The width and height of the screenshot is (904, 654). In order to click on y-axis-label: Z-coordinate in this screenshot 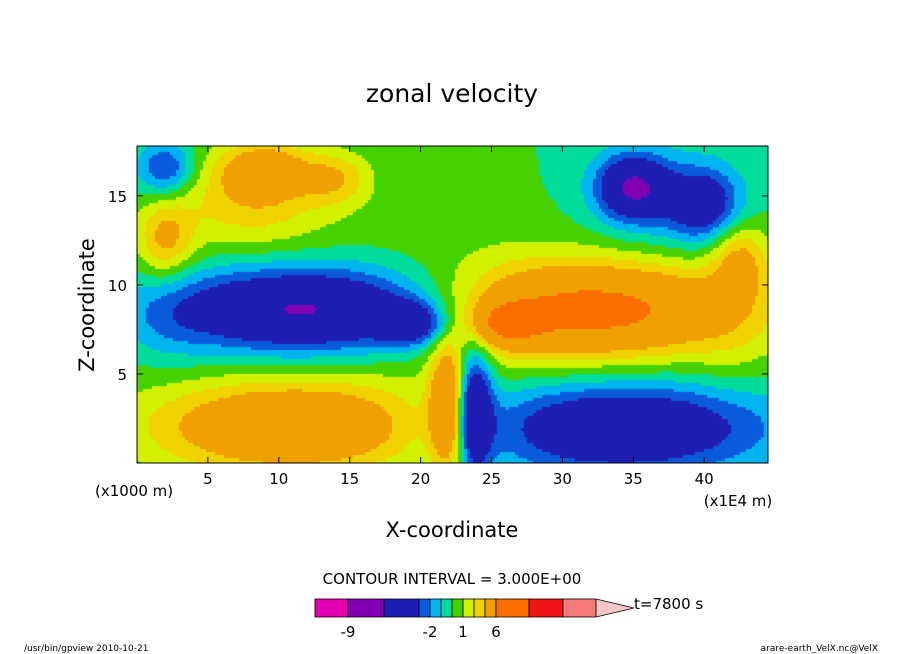, I will do `click(87, 305)`.